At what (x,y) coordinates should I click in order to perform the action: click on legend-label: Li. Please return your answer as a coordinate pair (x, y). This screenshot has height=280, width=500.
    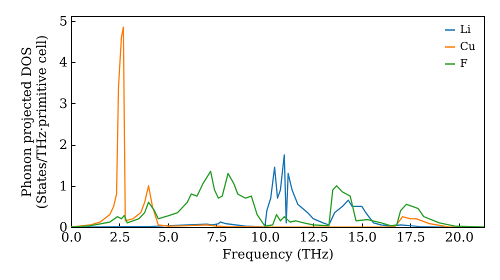
    Looking at the image, I should click on (466, 29).